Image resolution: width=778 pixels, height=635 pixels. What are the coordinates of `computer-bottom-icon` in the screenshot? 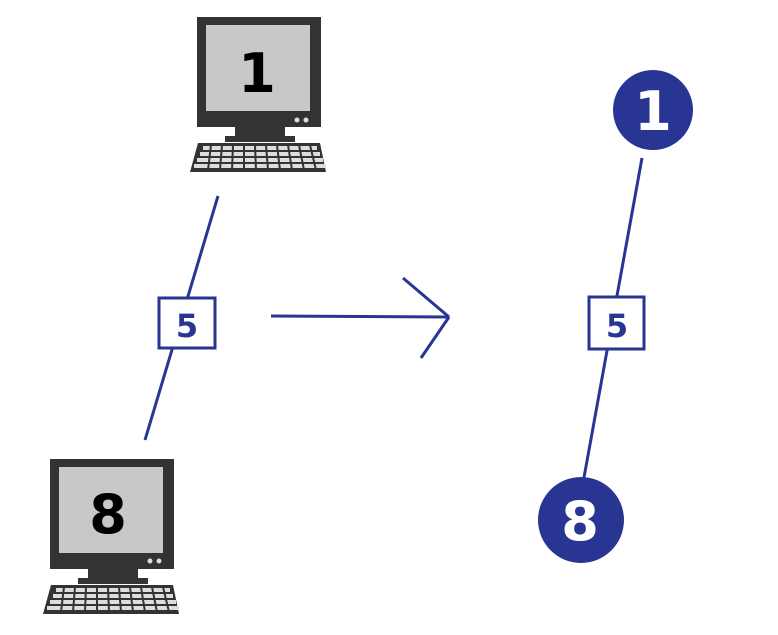 It's located at (111, 536).